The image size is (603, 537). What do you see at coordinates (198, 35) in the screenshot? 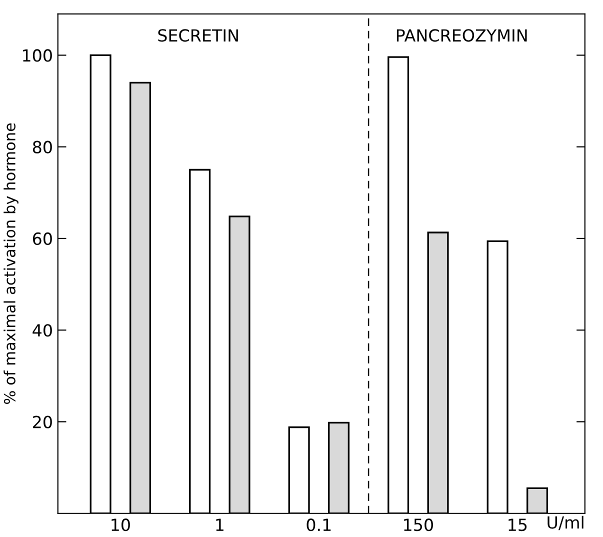
I see `annotation: SECRETIN` at bounding box center [198, 35].